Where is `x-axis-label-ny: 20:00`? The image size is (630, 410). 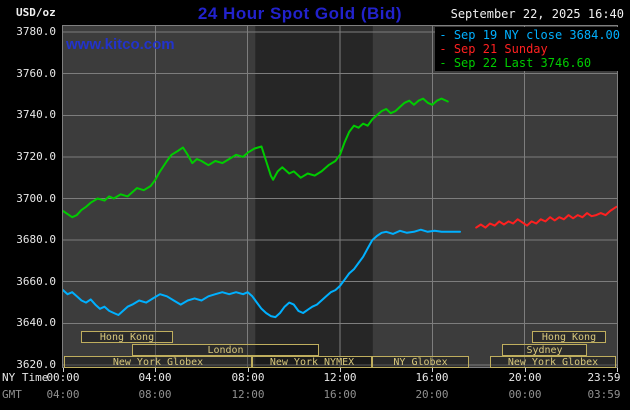 x-axis-label-ny: 20:00 is located at coordinates (525, 377).